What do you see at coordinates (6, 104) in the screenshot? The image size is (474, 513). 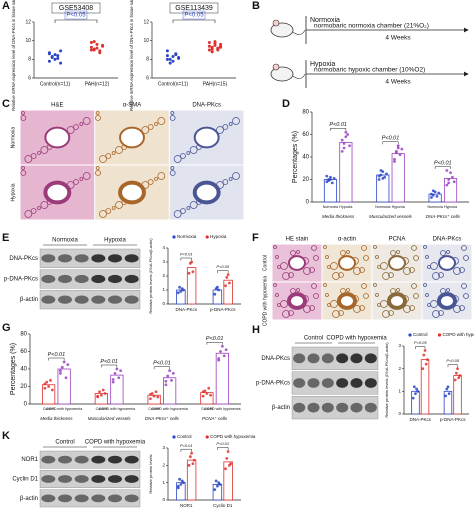 I see `panel-label: C` at bounding box center [6, 104].